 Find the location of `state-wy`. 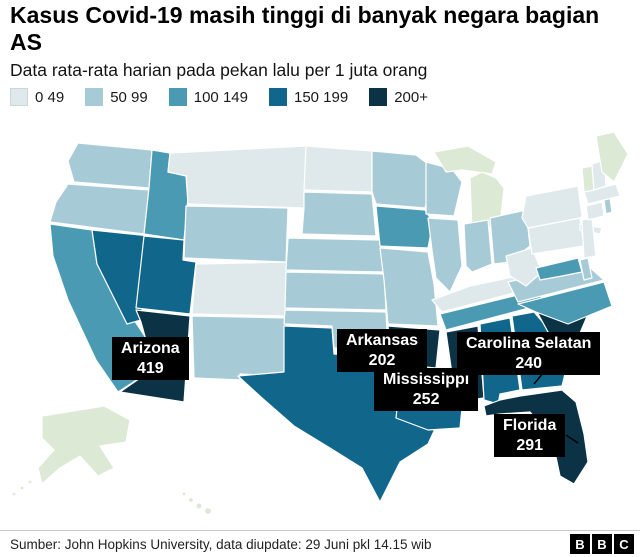

state-wy is located at coordinates (236, 234).